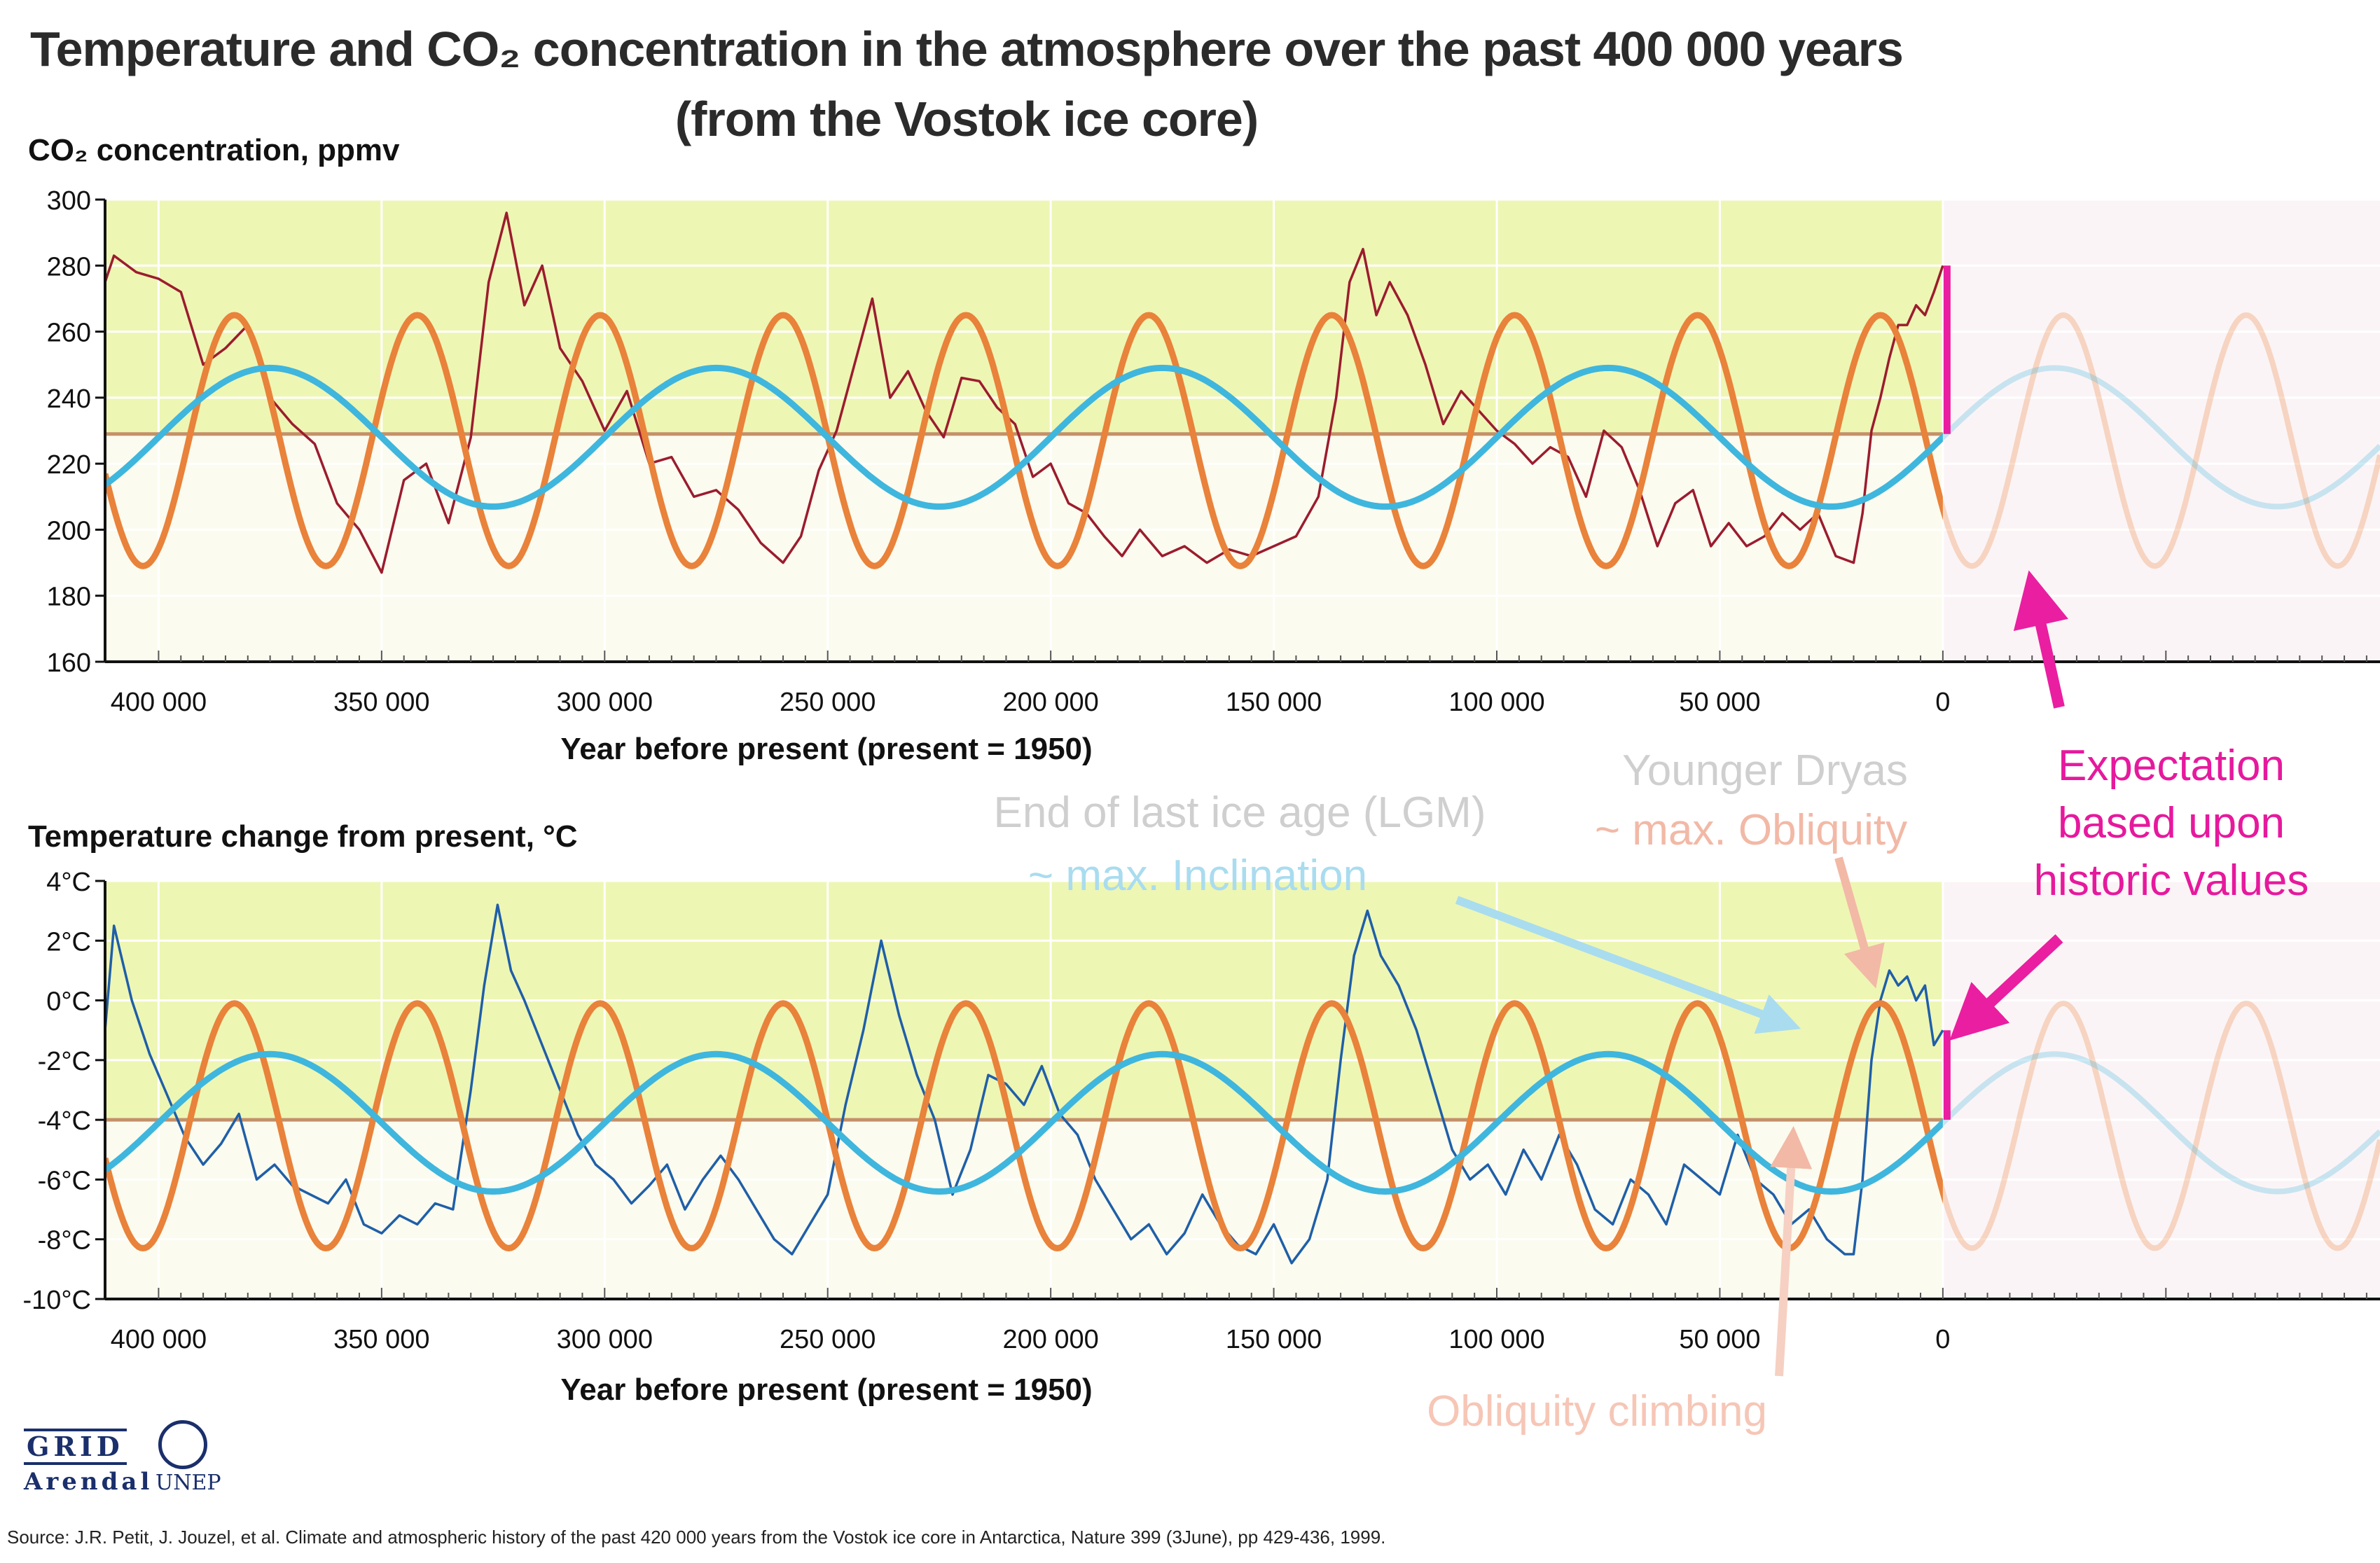 The width and height of the screenshot is (2380, 1563). Describe the element at coordinates (828, 702) in the screenshot. I see `co2-x-tick-label: 250 000` at that location.